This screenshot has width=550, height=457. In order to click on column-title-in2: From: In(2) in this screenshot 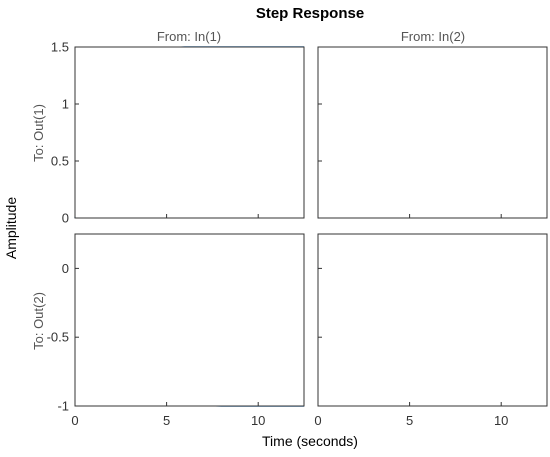, I will do `click(433, 36)`.